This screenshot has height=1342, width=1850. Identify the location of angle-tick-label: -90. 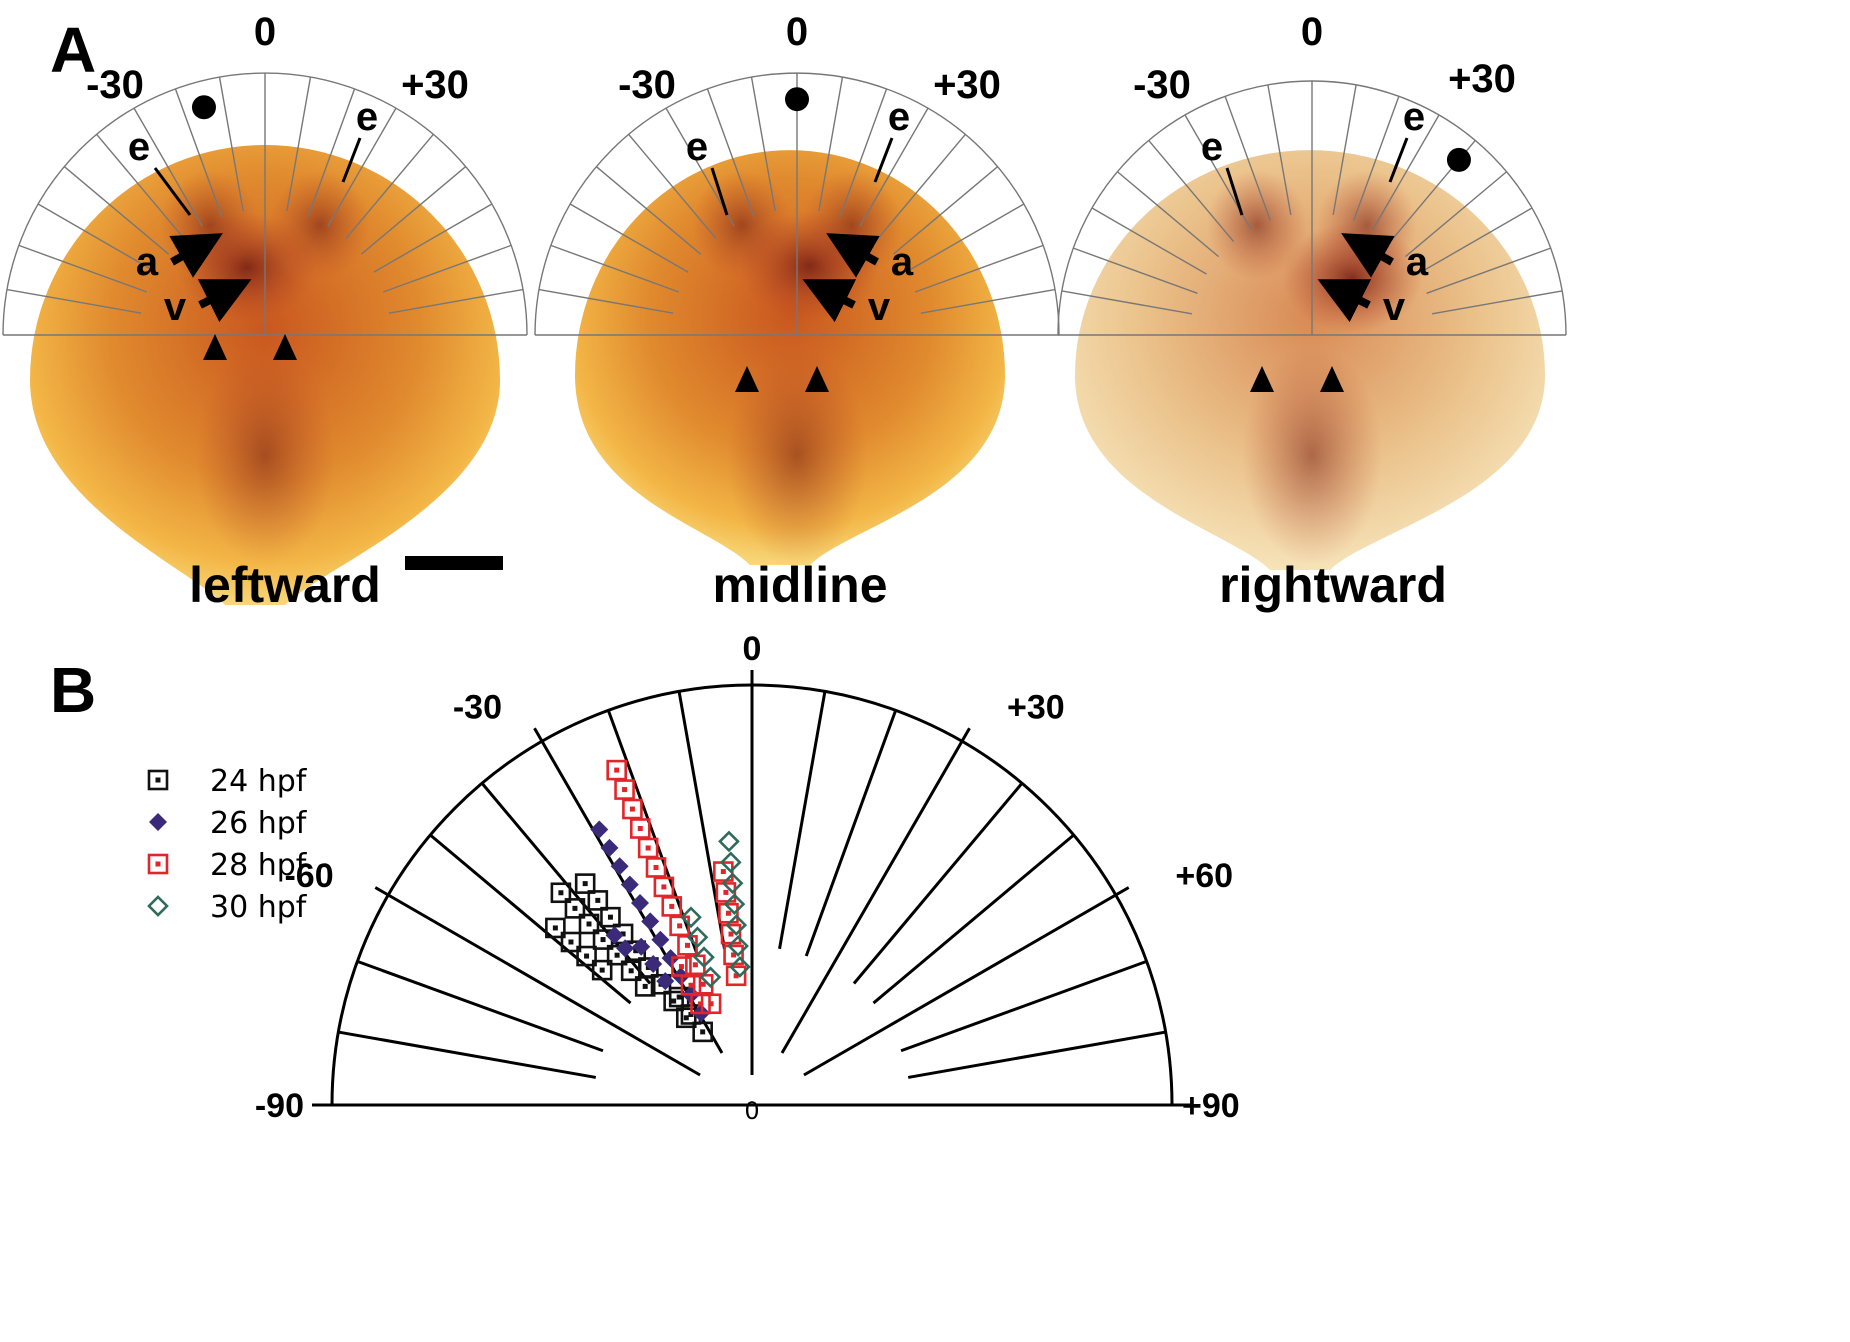
(279, 1106).